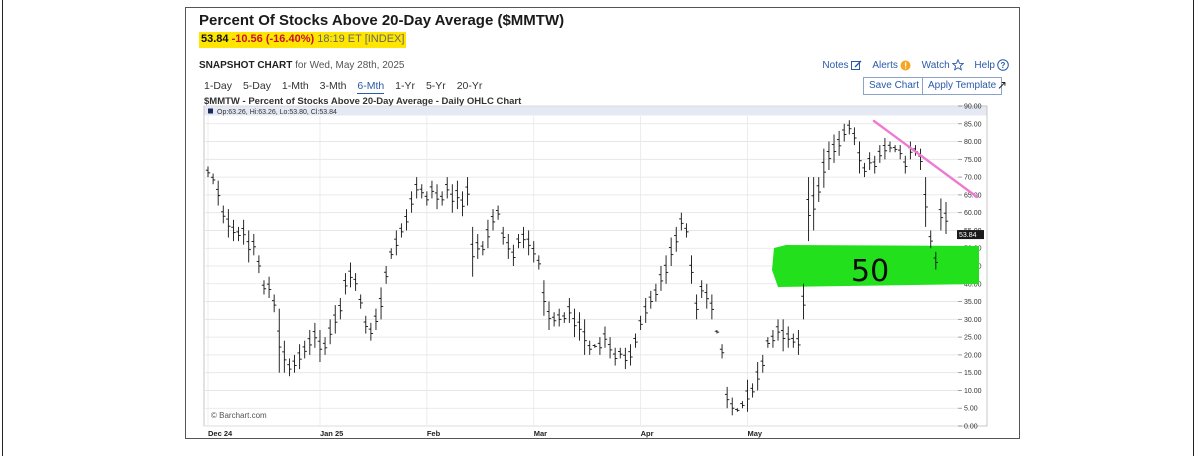 This screenshot has width=1199, height=456. Describe the element at coordinates (256, 86) in the screenshot. I see `range-5-day: 5-Day` at that location.